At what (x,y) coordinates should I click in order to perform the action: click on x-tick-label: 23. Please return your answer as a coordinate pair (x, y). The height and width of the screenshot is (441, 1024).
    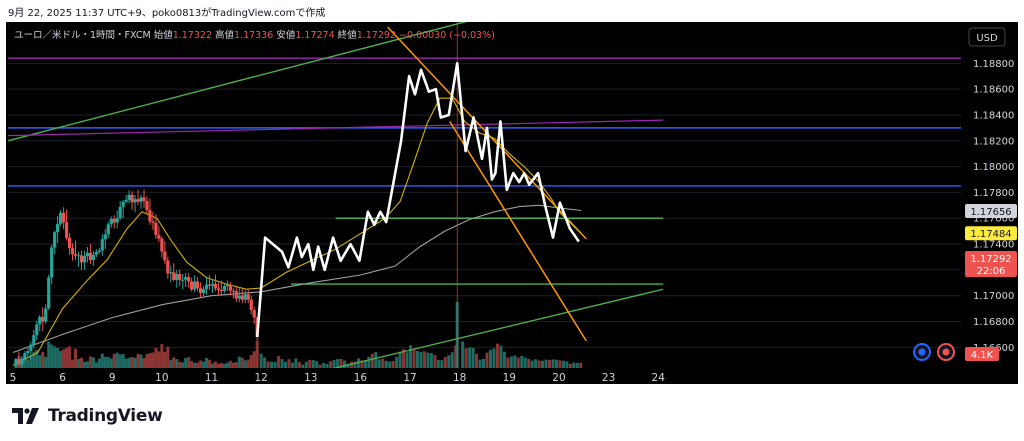
    Looking at the image, I should click on (608, 378).